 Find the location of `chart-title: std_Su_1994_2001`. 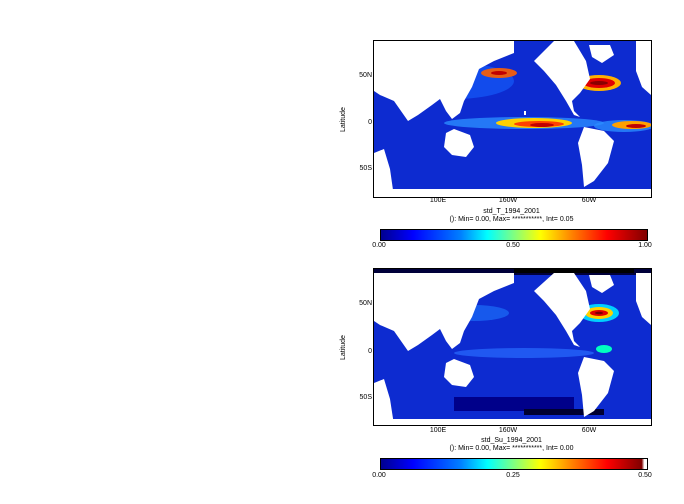

chart-title: std_Su_1994_2001 is located at coordinates (511, 440).